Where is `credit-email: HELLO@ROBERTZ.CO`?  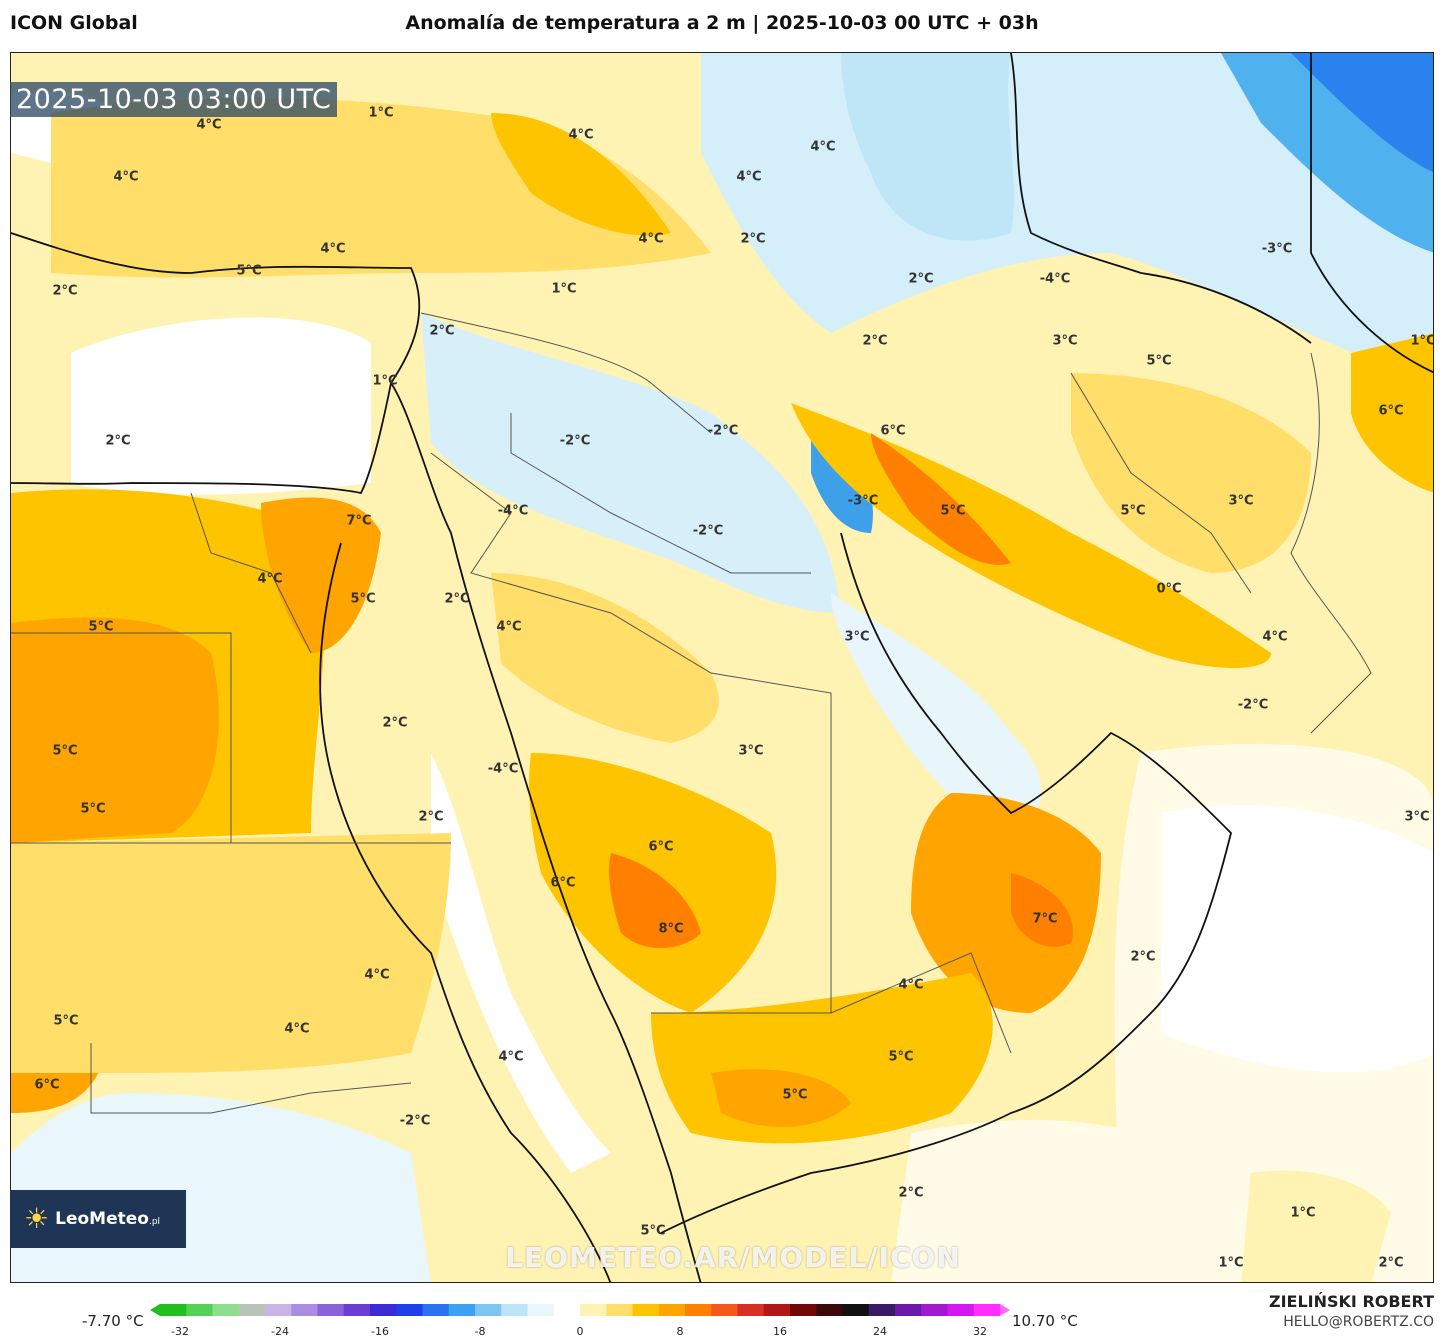 credit-email: HELLO@ROBERTZ.CO is located at coordinates (1358, 1322).